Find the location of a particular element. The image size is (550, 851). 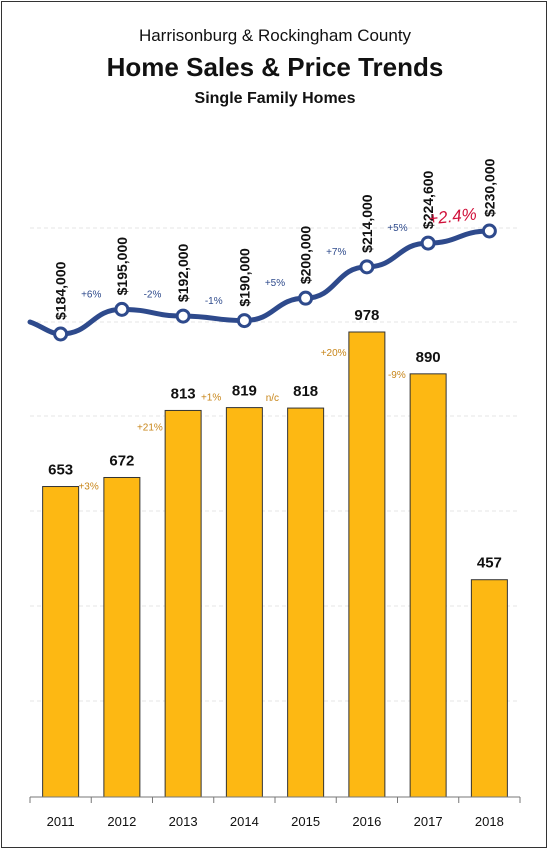

bar-value-label: 653 is located at coordinates (60, 470).